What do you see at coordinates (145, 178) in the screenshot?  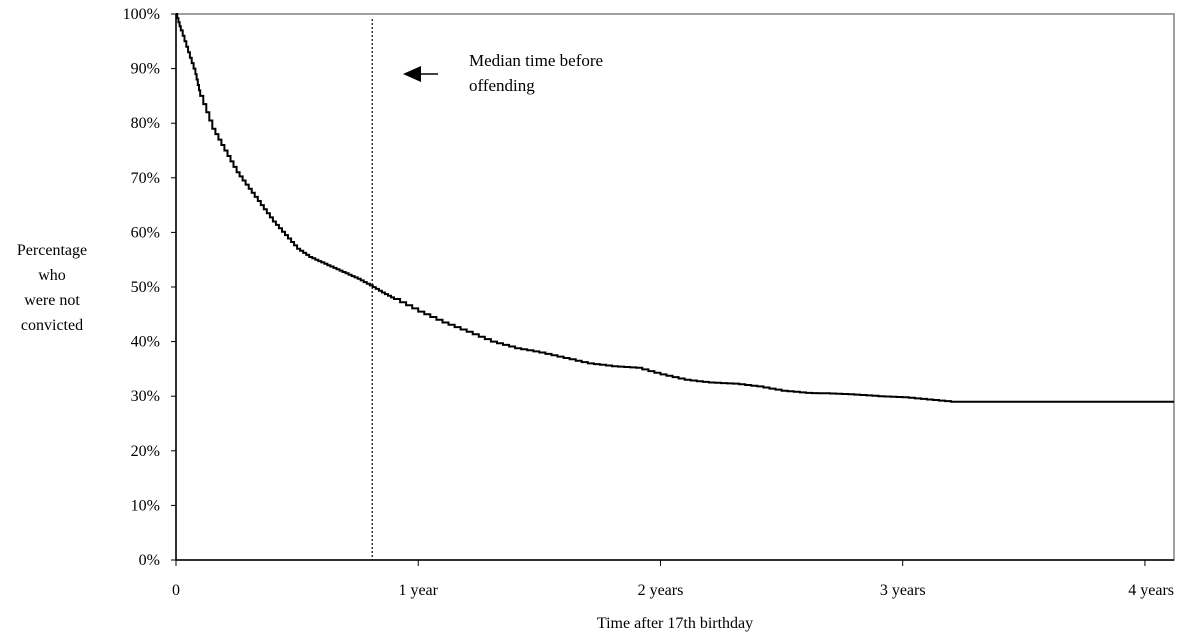 I see `y-tick-label: 70%` at bounding box center [145, 178].